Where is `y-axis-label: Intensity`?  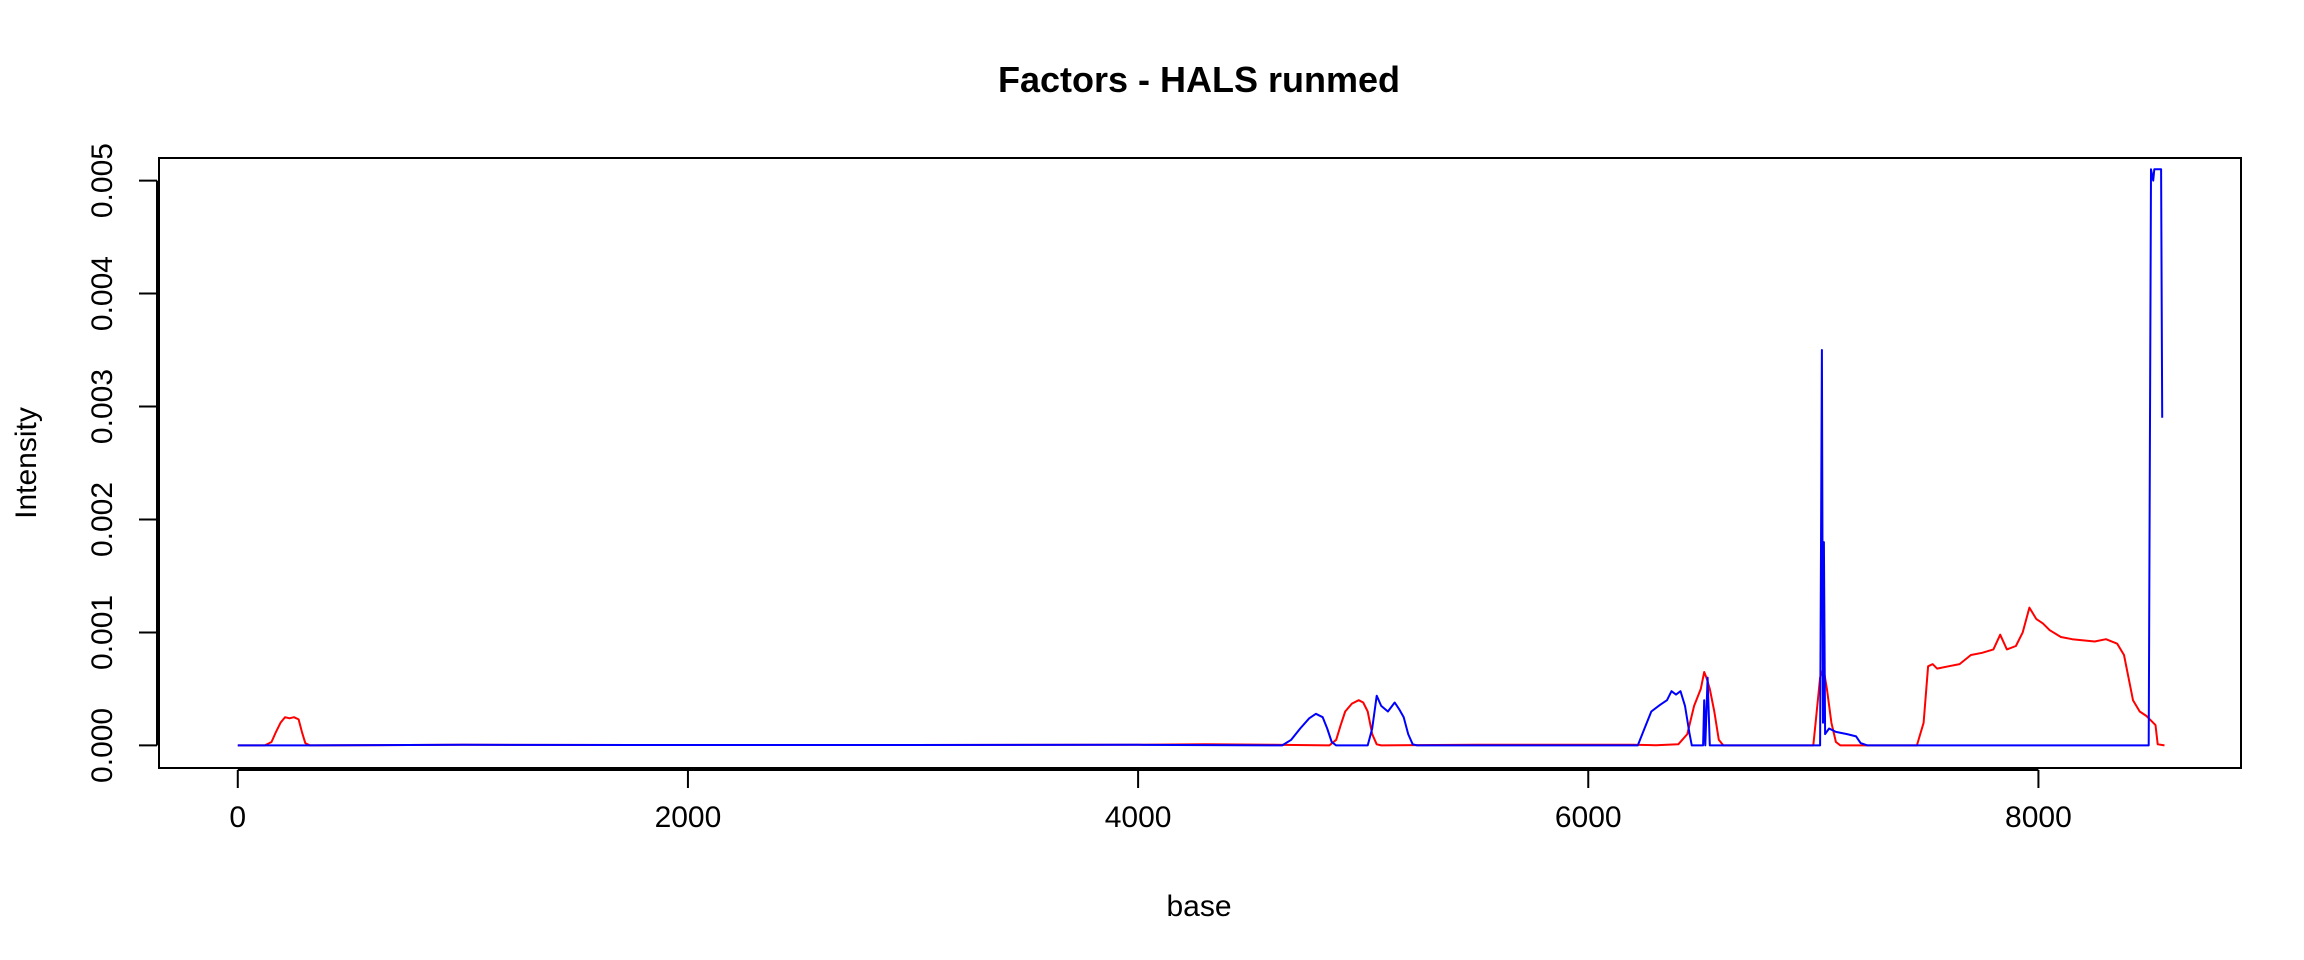
y-axis-label: Intensity is located at coordinates (26, 463).